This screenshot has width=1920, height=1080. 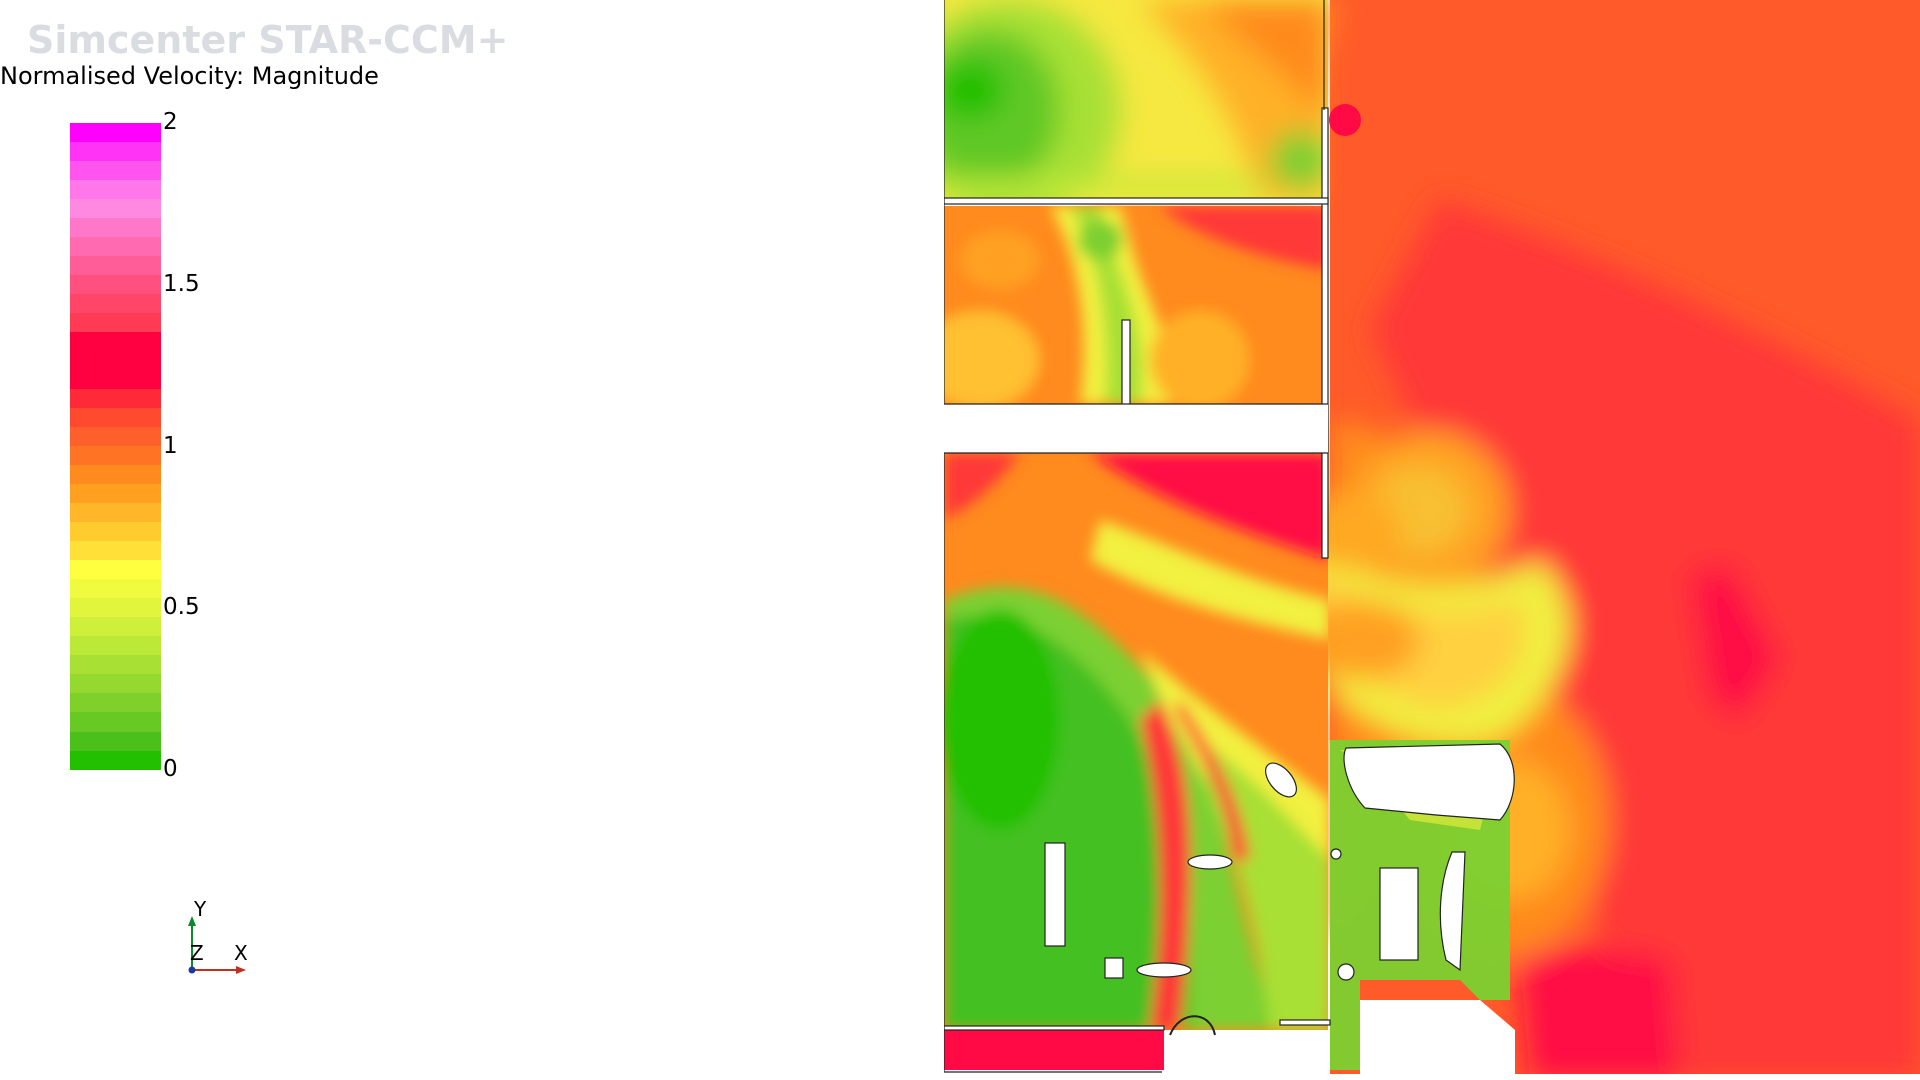 What do you see at coordinates (1336, 854) in the screenshot?
I see `small-circle-obstacle` at bounding box center [1336, 854].